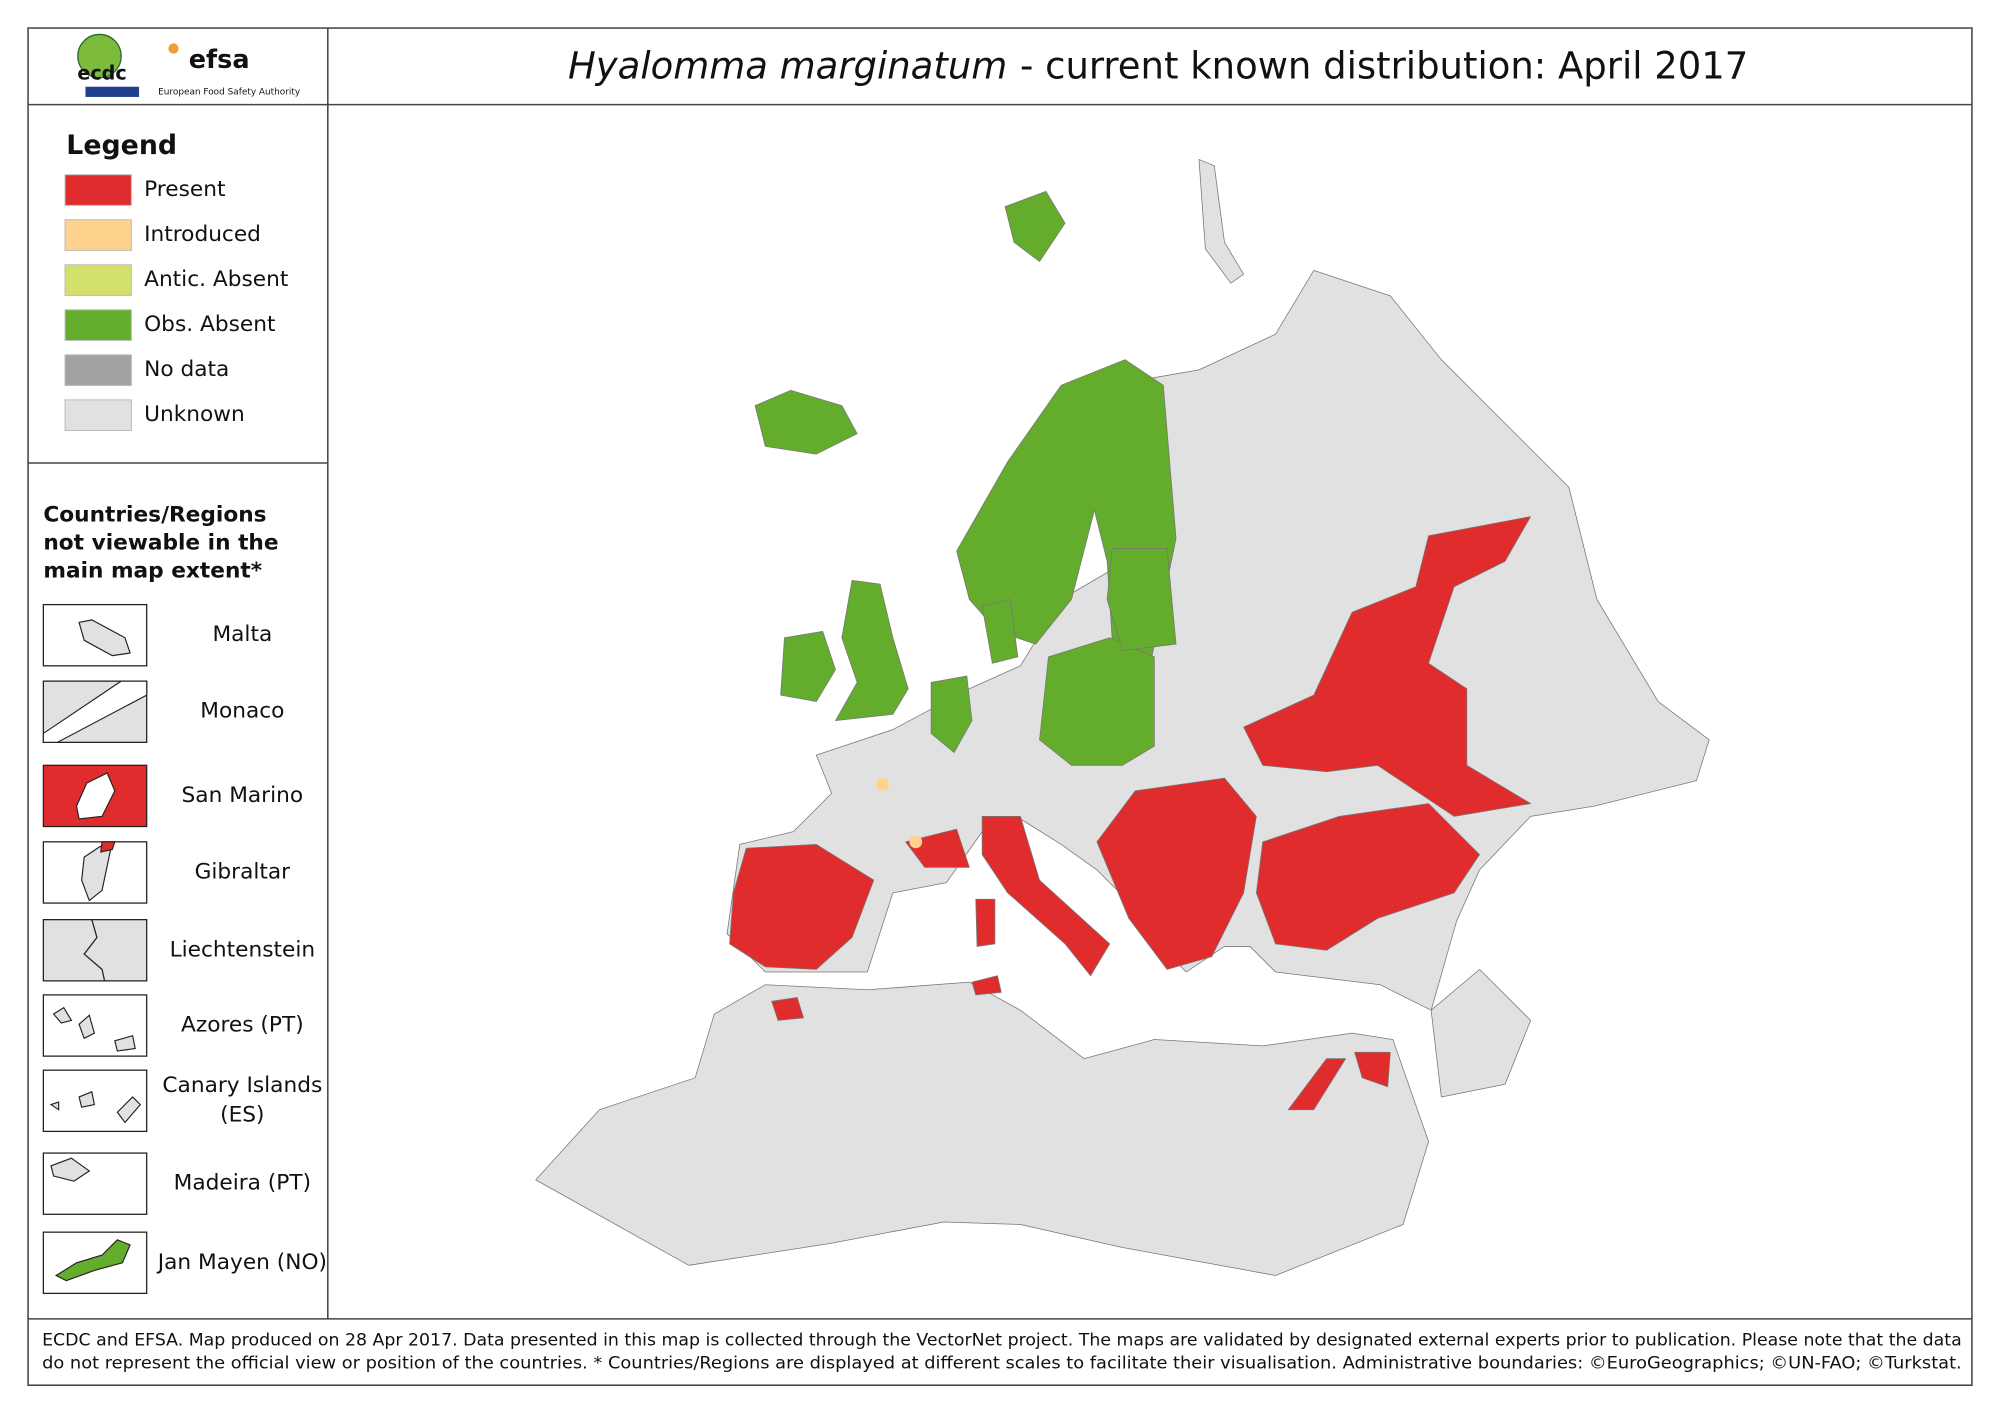 The width and height of the screenshot is (2000, 1412). I want to click on balkans, so click(1176, 873).